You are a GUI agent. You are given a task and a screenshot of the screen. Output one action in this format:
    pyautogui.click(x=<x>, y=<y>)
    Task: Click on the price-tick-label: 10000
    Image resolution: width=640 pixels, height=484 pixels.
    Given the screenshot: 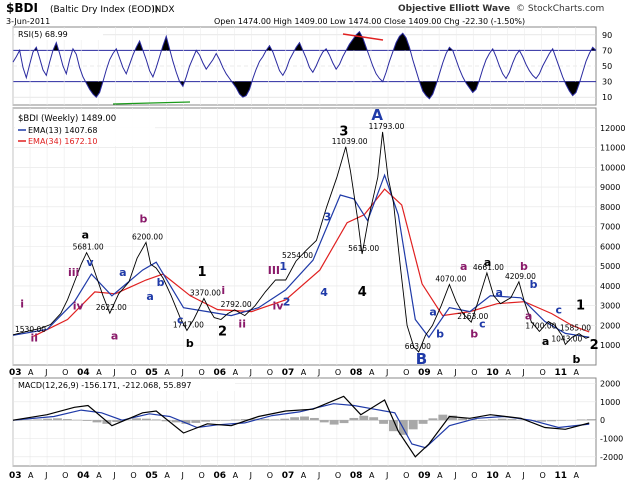 What is the action you would take?
    pyautogui.click(x=612, y=167)
    